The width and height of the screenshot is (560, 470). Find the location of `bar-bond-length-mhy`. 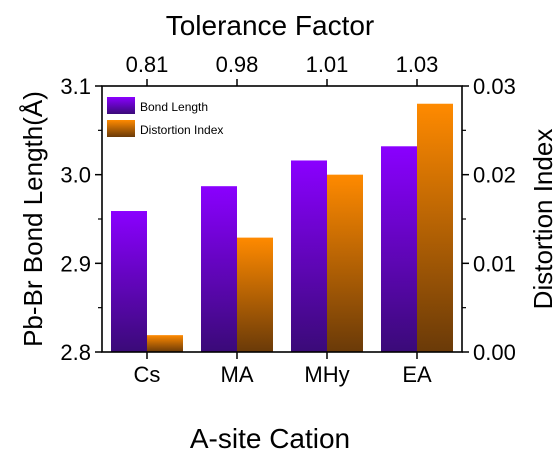

bar-bond-length-mhy is located at coordinates (309, 256).